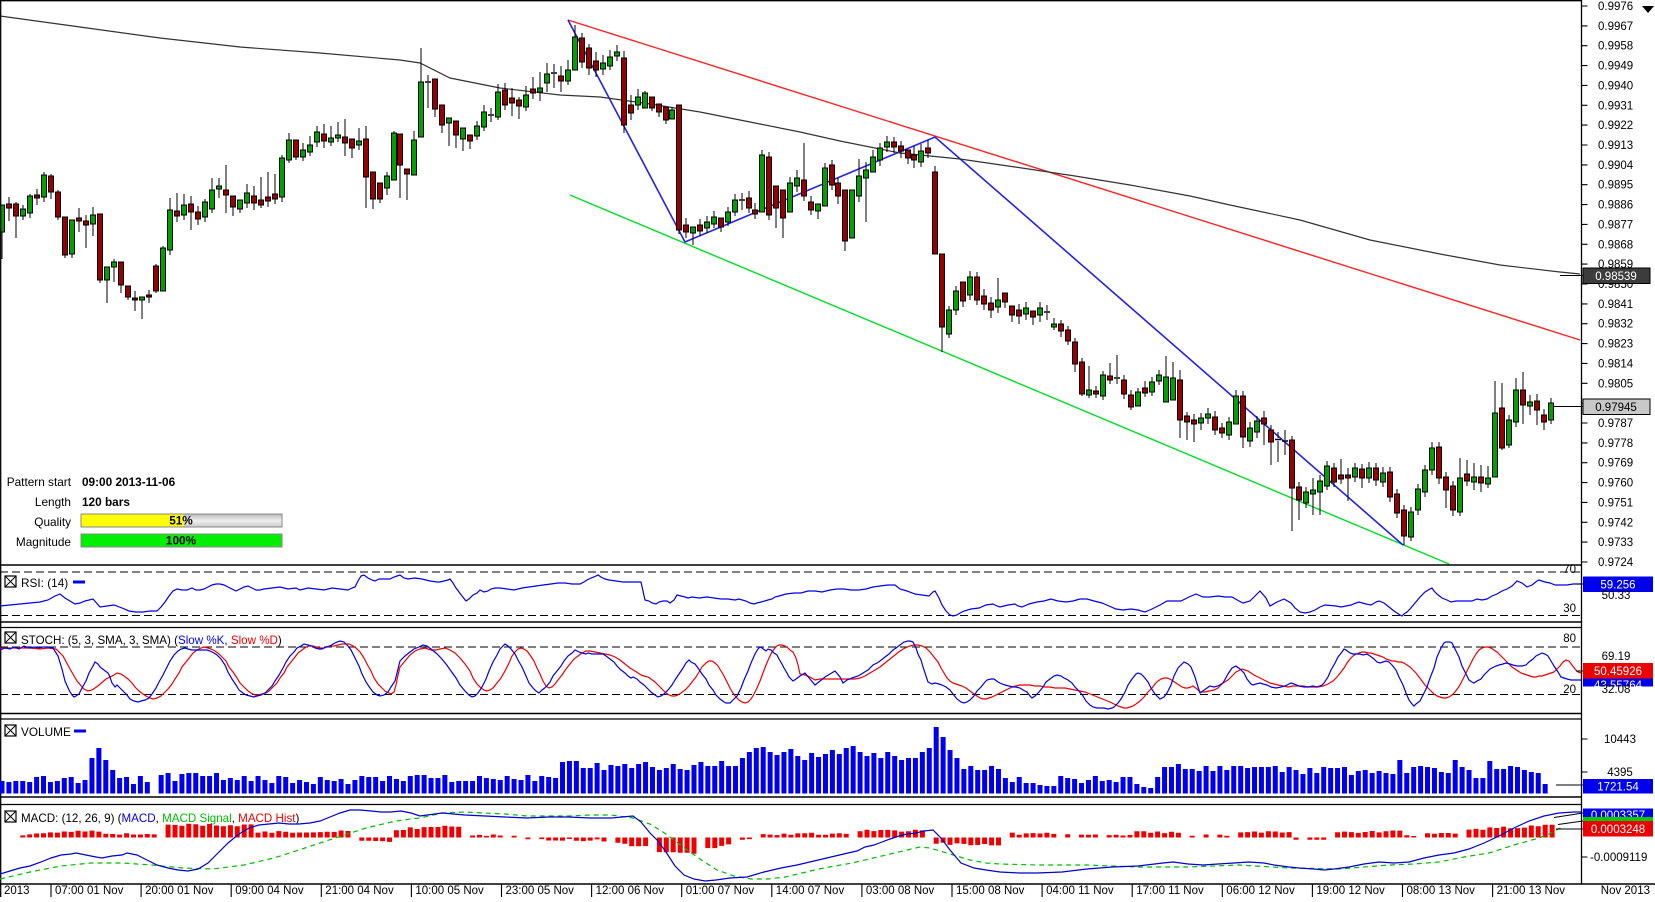 The width and height of the screenshot is (1655, 902). Describe the element at coordinates (900, 891) in the screenshot. I see `svg-text: 03:00 08 Nov` at that location.